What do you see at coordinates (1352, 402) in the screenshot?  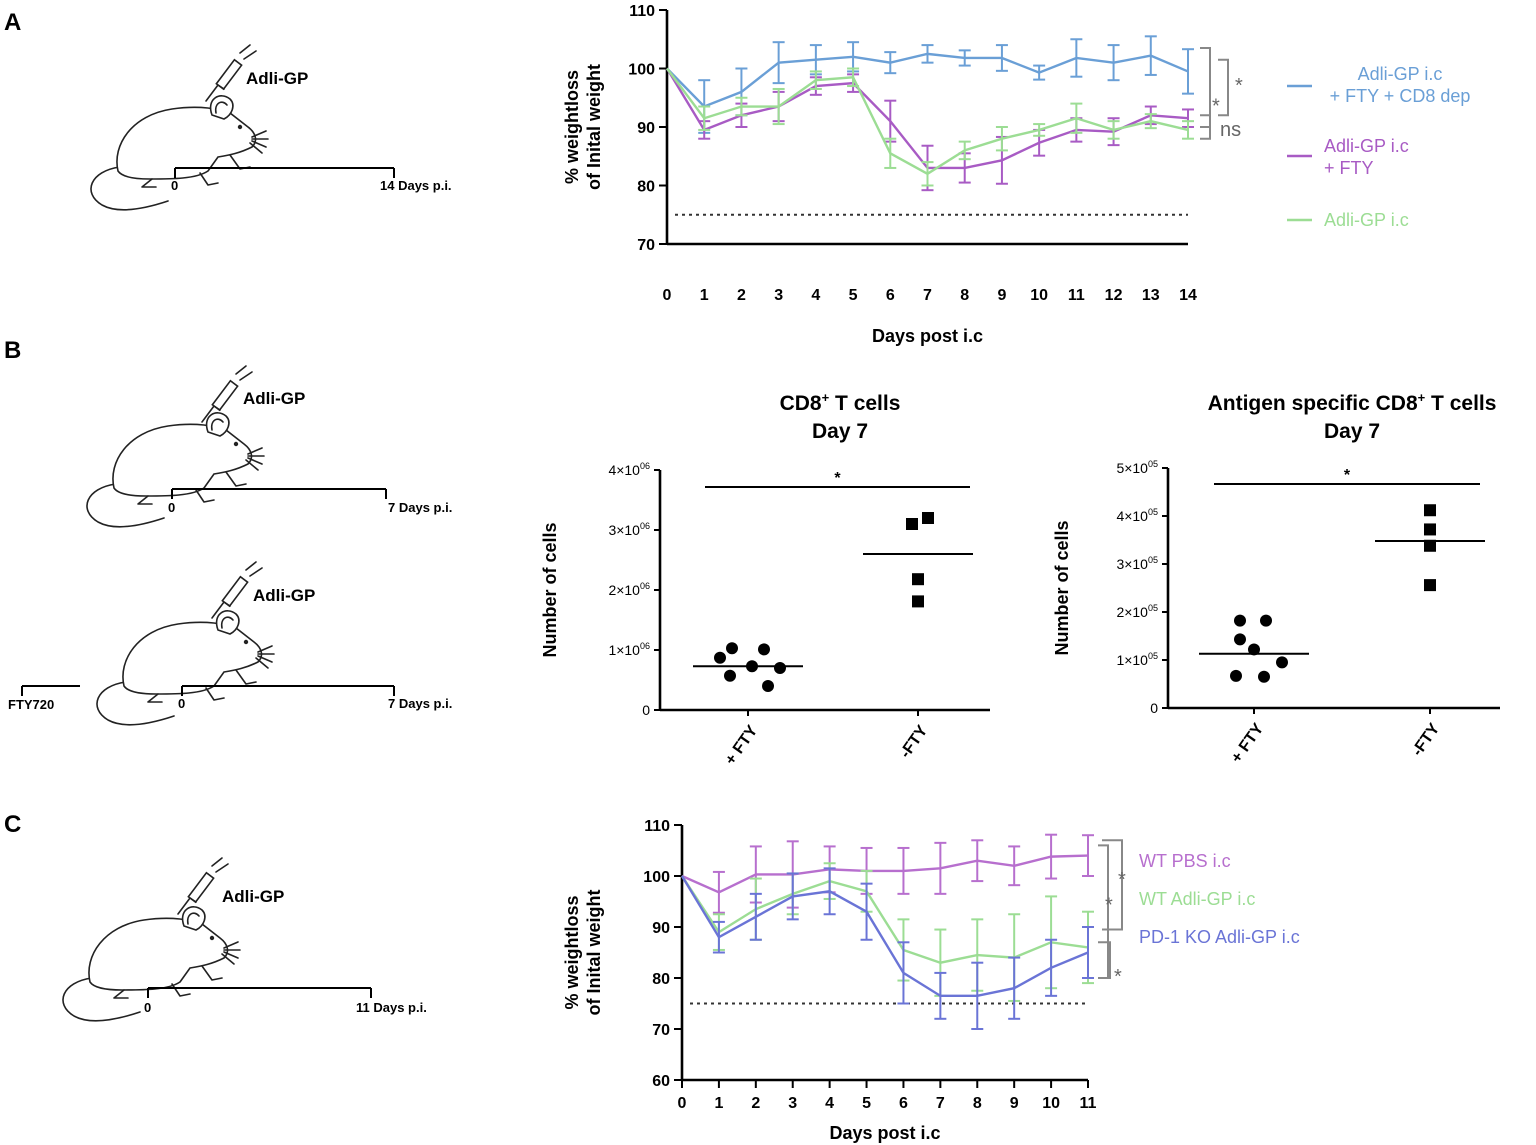 I see `chart-title: Antigen specific CD8+ T cells` at bounding box center [1352, 402].